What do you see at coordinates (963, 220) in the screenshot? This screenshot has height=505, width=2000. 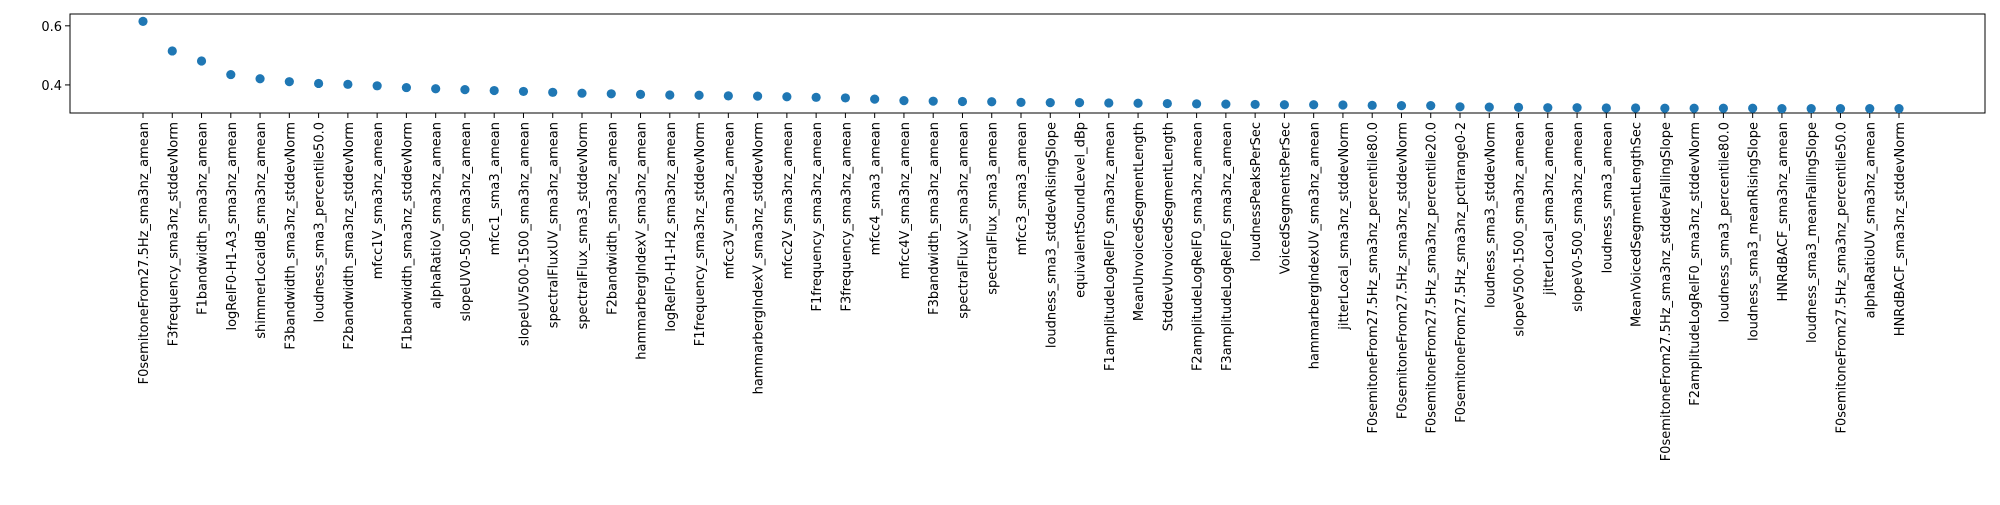 I see `x-tick-label: spectralFluxV_sma3nz_amean` at bounding box center [963, 220].